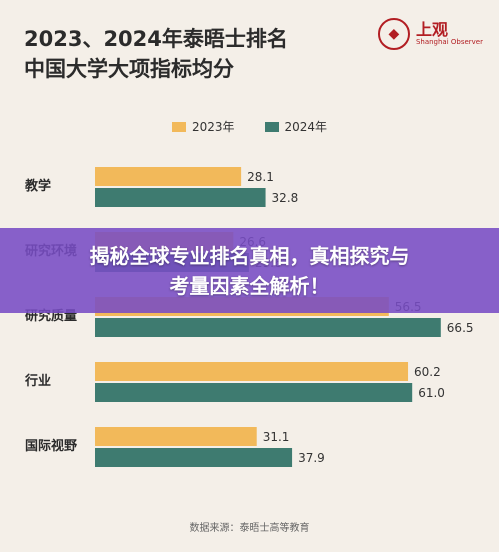 Image resolution: width=499 pixels, height=552 pixels. Describe the element at coordinates (37, 186) in the screenshot. I see `category-label: 教学` at that location.